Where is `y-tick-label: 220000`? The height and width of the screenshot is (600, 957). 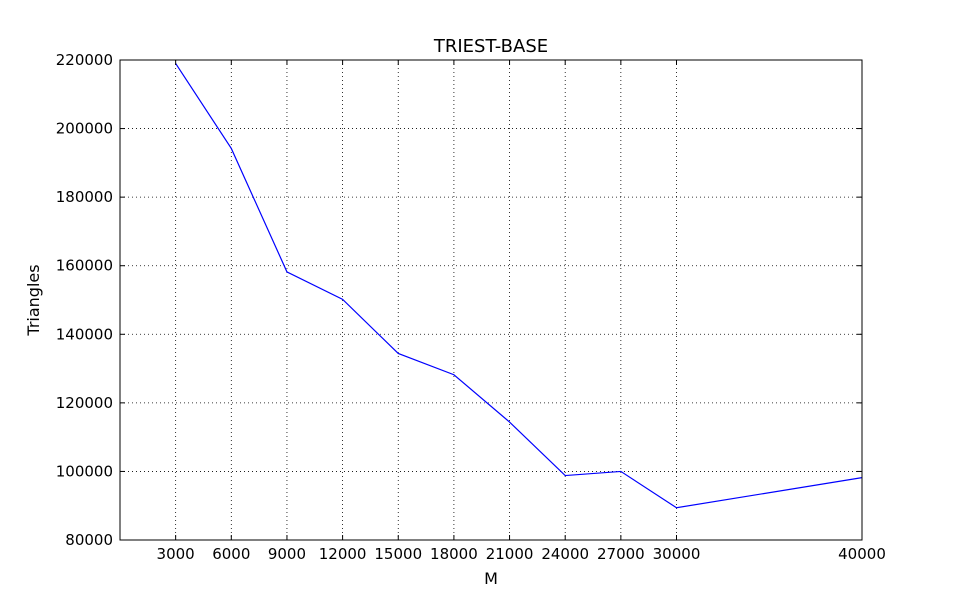
y-tick-label: 220000 is located at coordinates (84, 60).